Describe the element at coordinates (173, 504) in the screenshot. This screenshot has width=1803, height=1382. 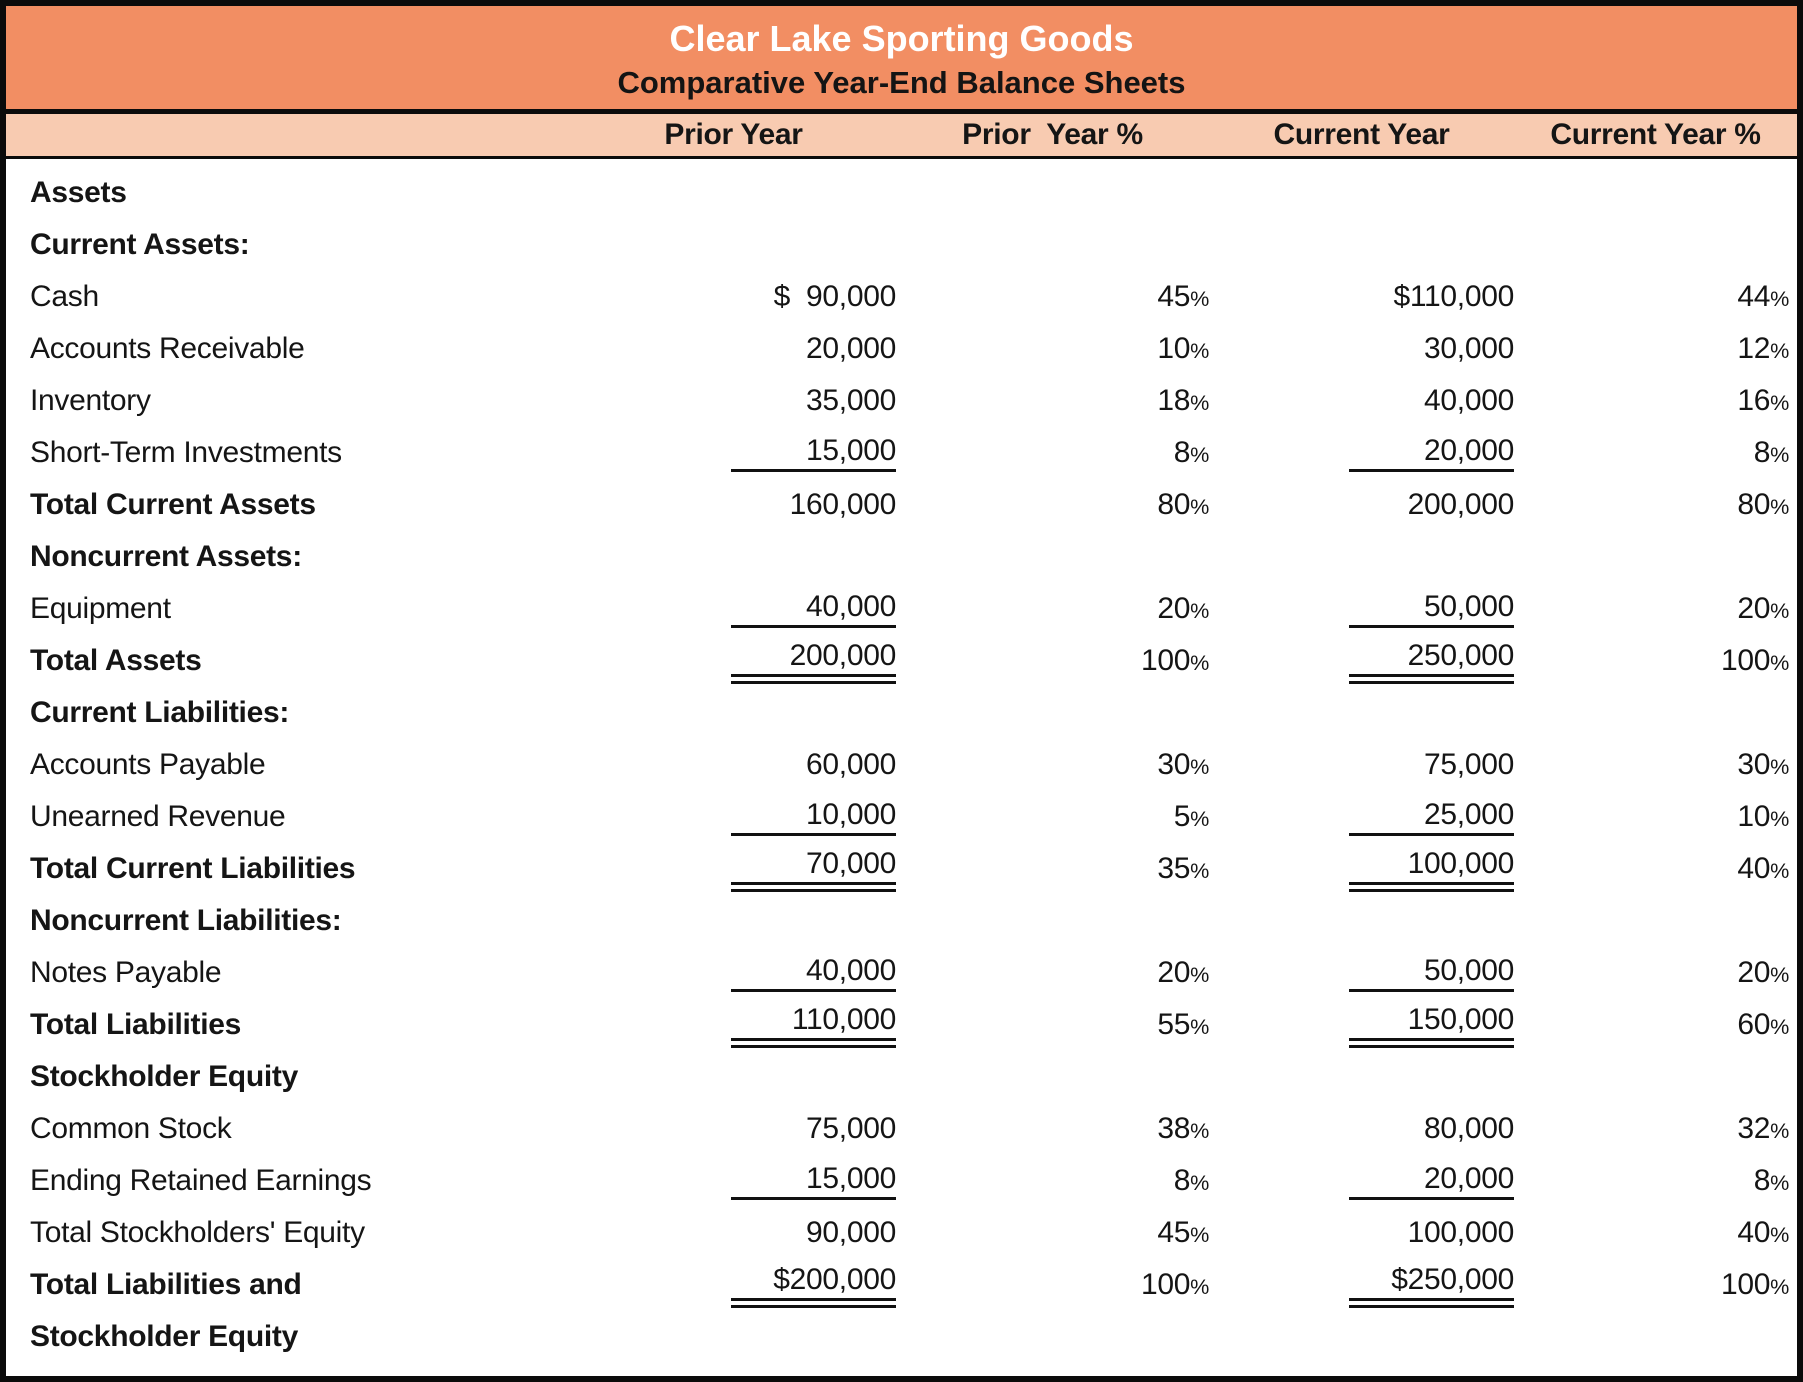
I see `row-label: Total Current Assets` at that location.